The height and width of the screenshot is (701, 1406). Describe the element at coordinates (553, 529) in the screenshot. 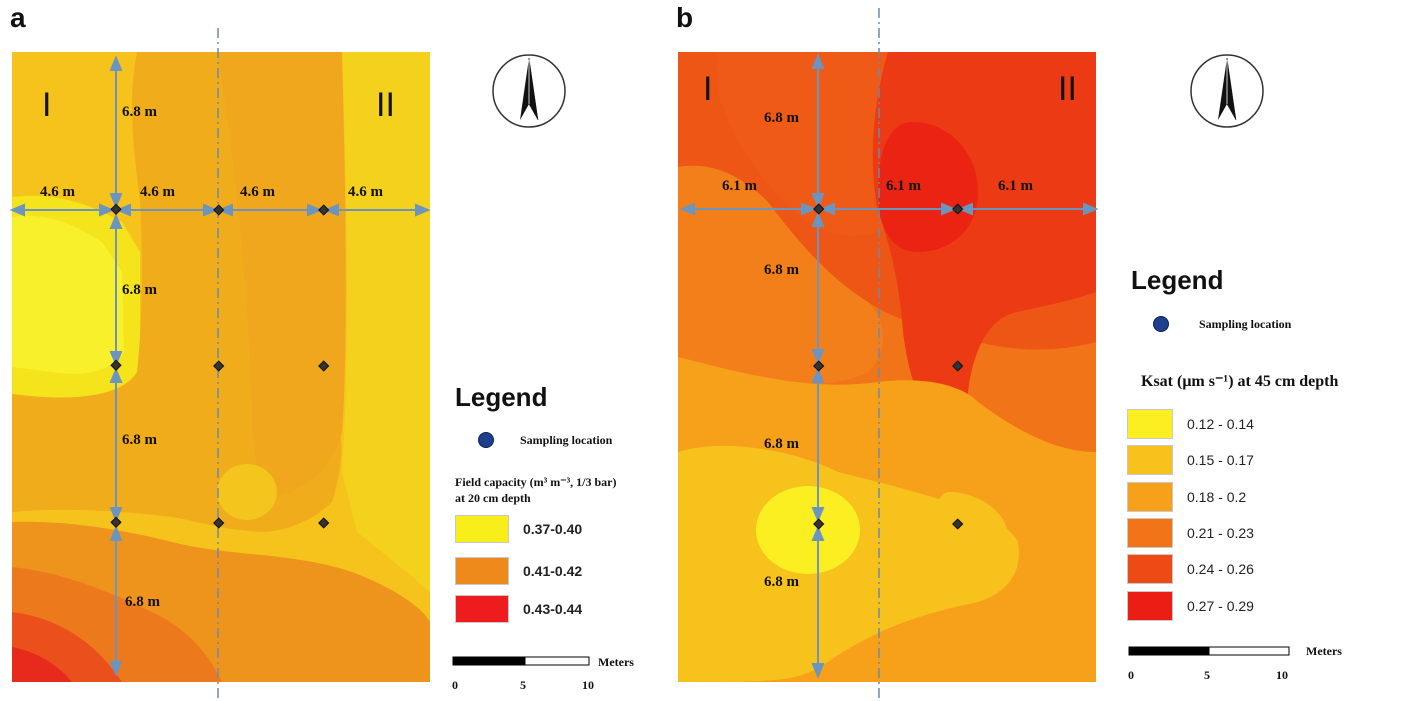

I see `panel-a-class-1-label: 0.37-0.40` at that location.